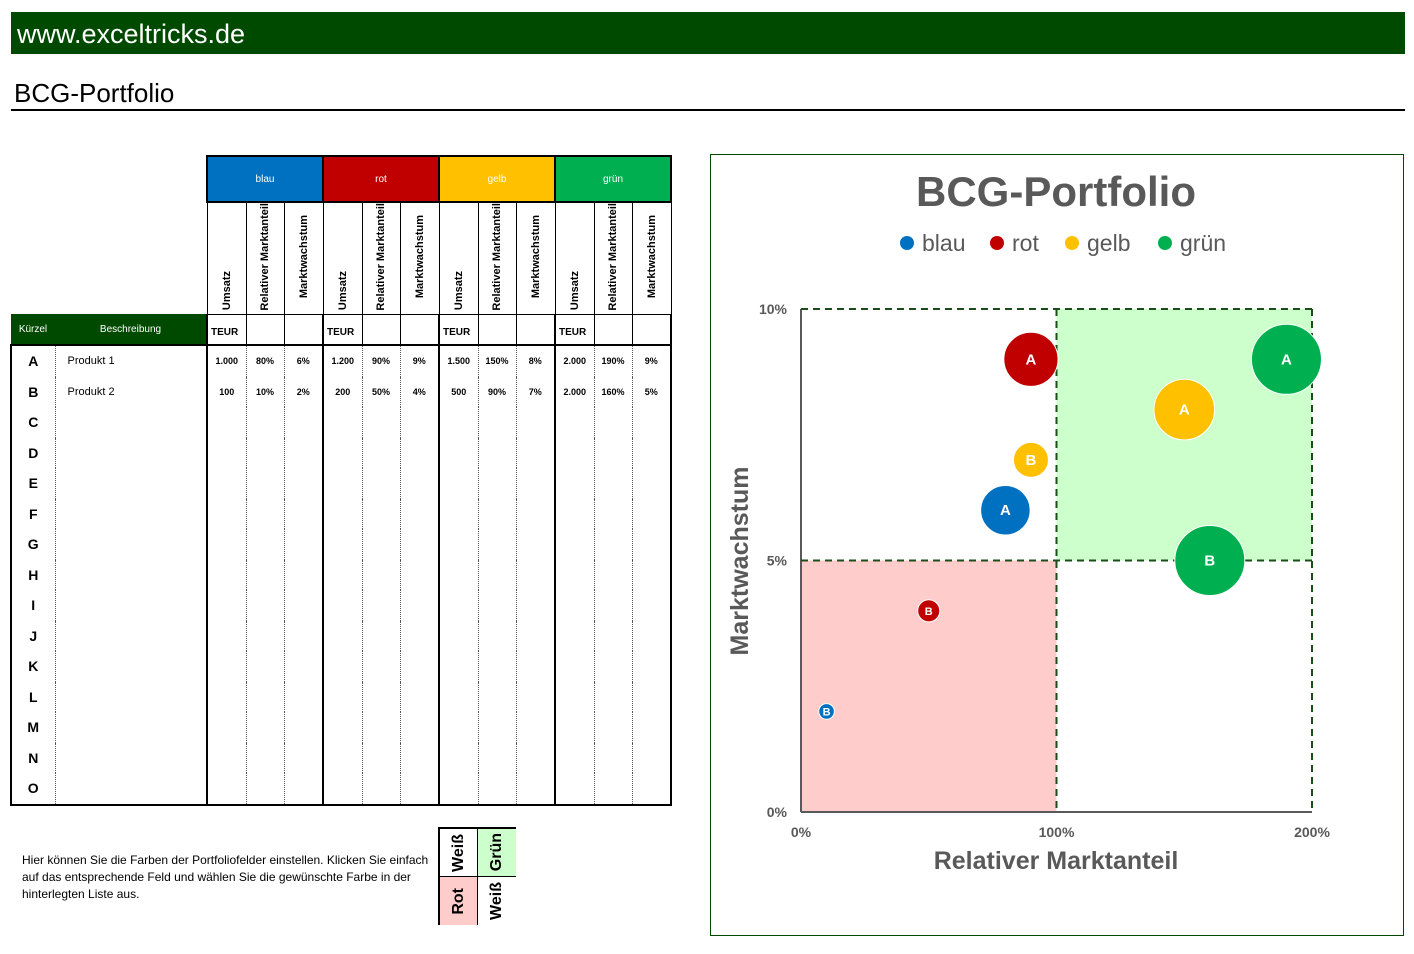 This screenshot has height=954, width=1414. Describe the element at coordinates (131, 392) in the screenshot. I see `row-beschreibung: Produkt 2` at that location.